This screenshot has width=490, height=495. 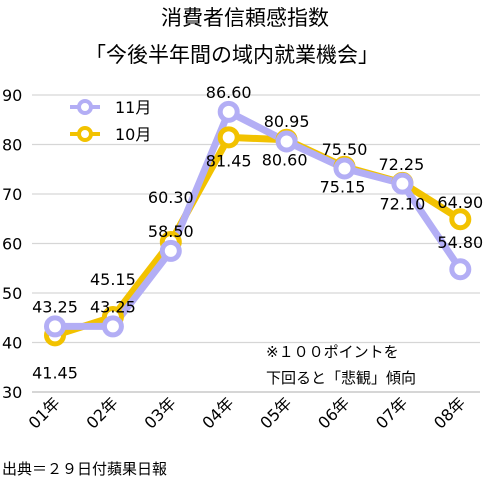 What do you see at coordinates (84, 469) in the screenshot?
I see `source-note: 出典＝２９日付蘋果日報` at bounding box center [84, 469].